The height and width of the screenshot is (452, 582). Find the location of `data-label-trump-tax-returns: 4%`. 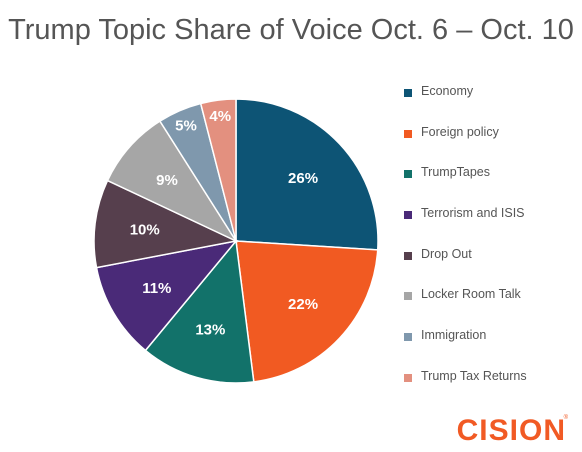

data-label-trump-tax-returns: 4% is located at coordinates (220, 116).